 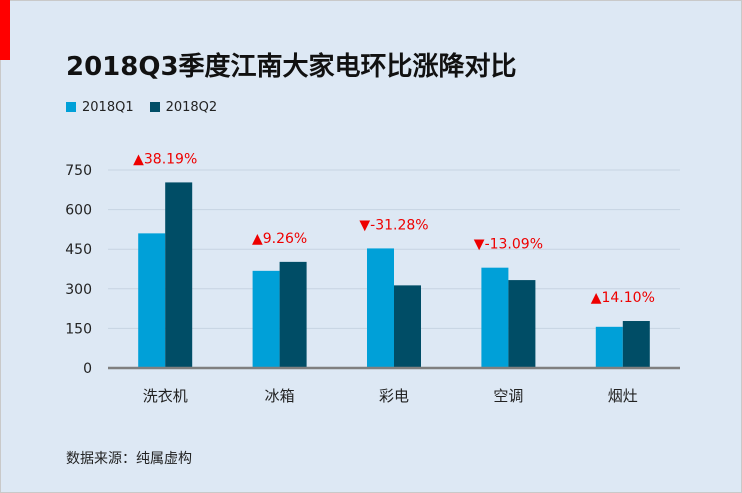 I want to click on x-tick-label: 洗衣机, so click(x=165, y=396).